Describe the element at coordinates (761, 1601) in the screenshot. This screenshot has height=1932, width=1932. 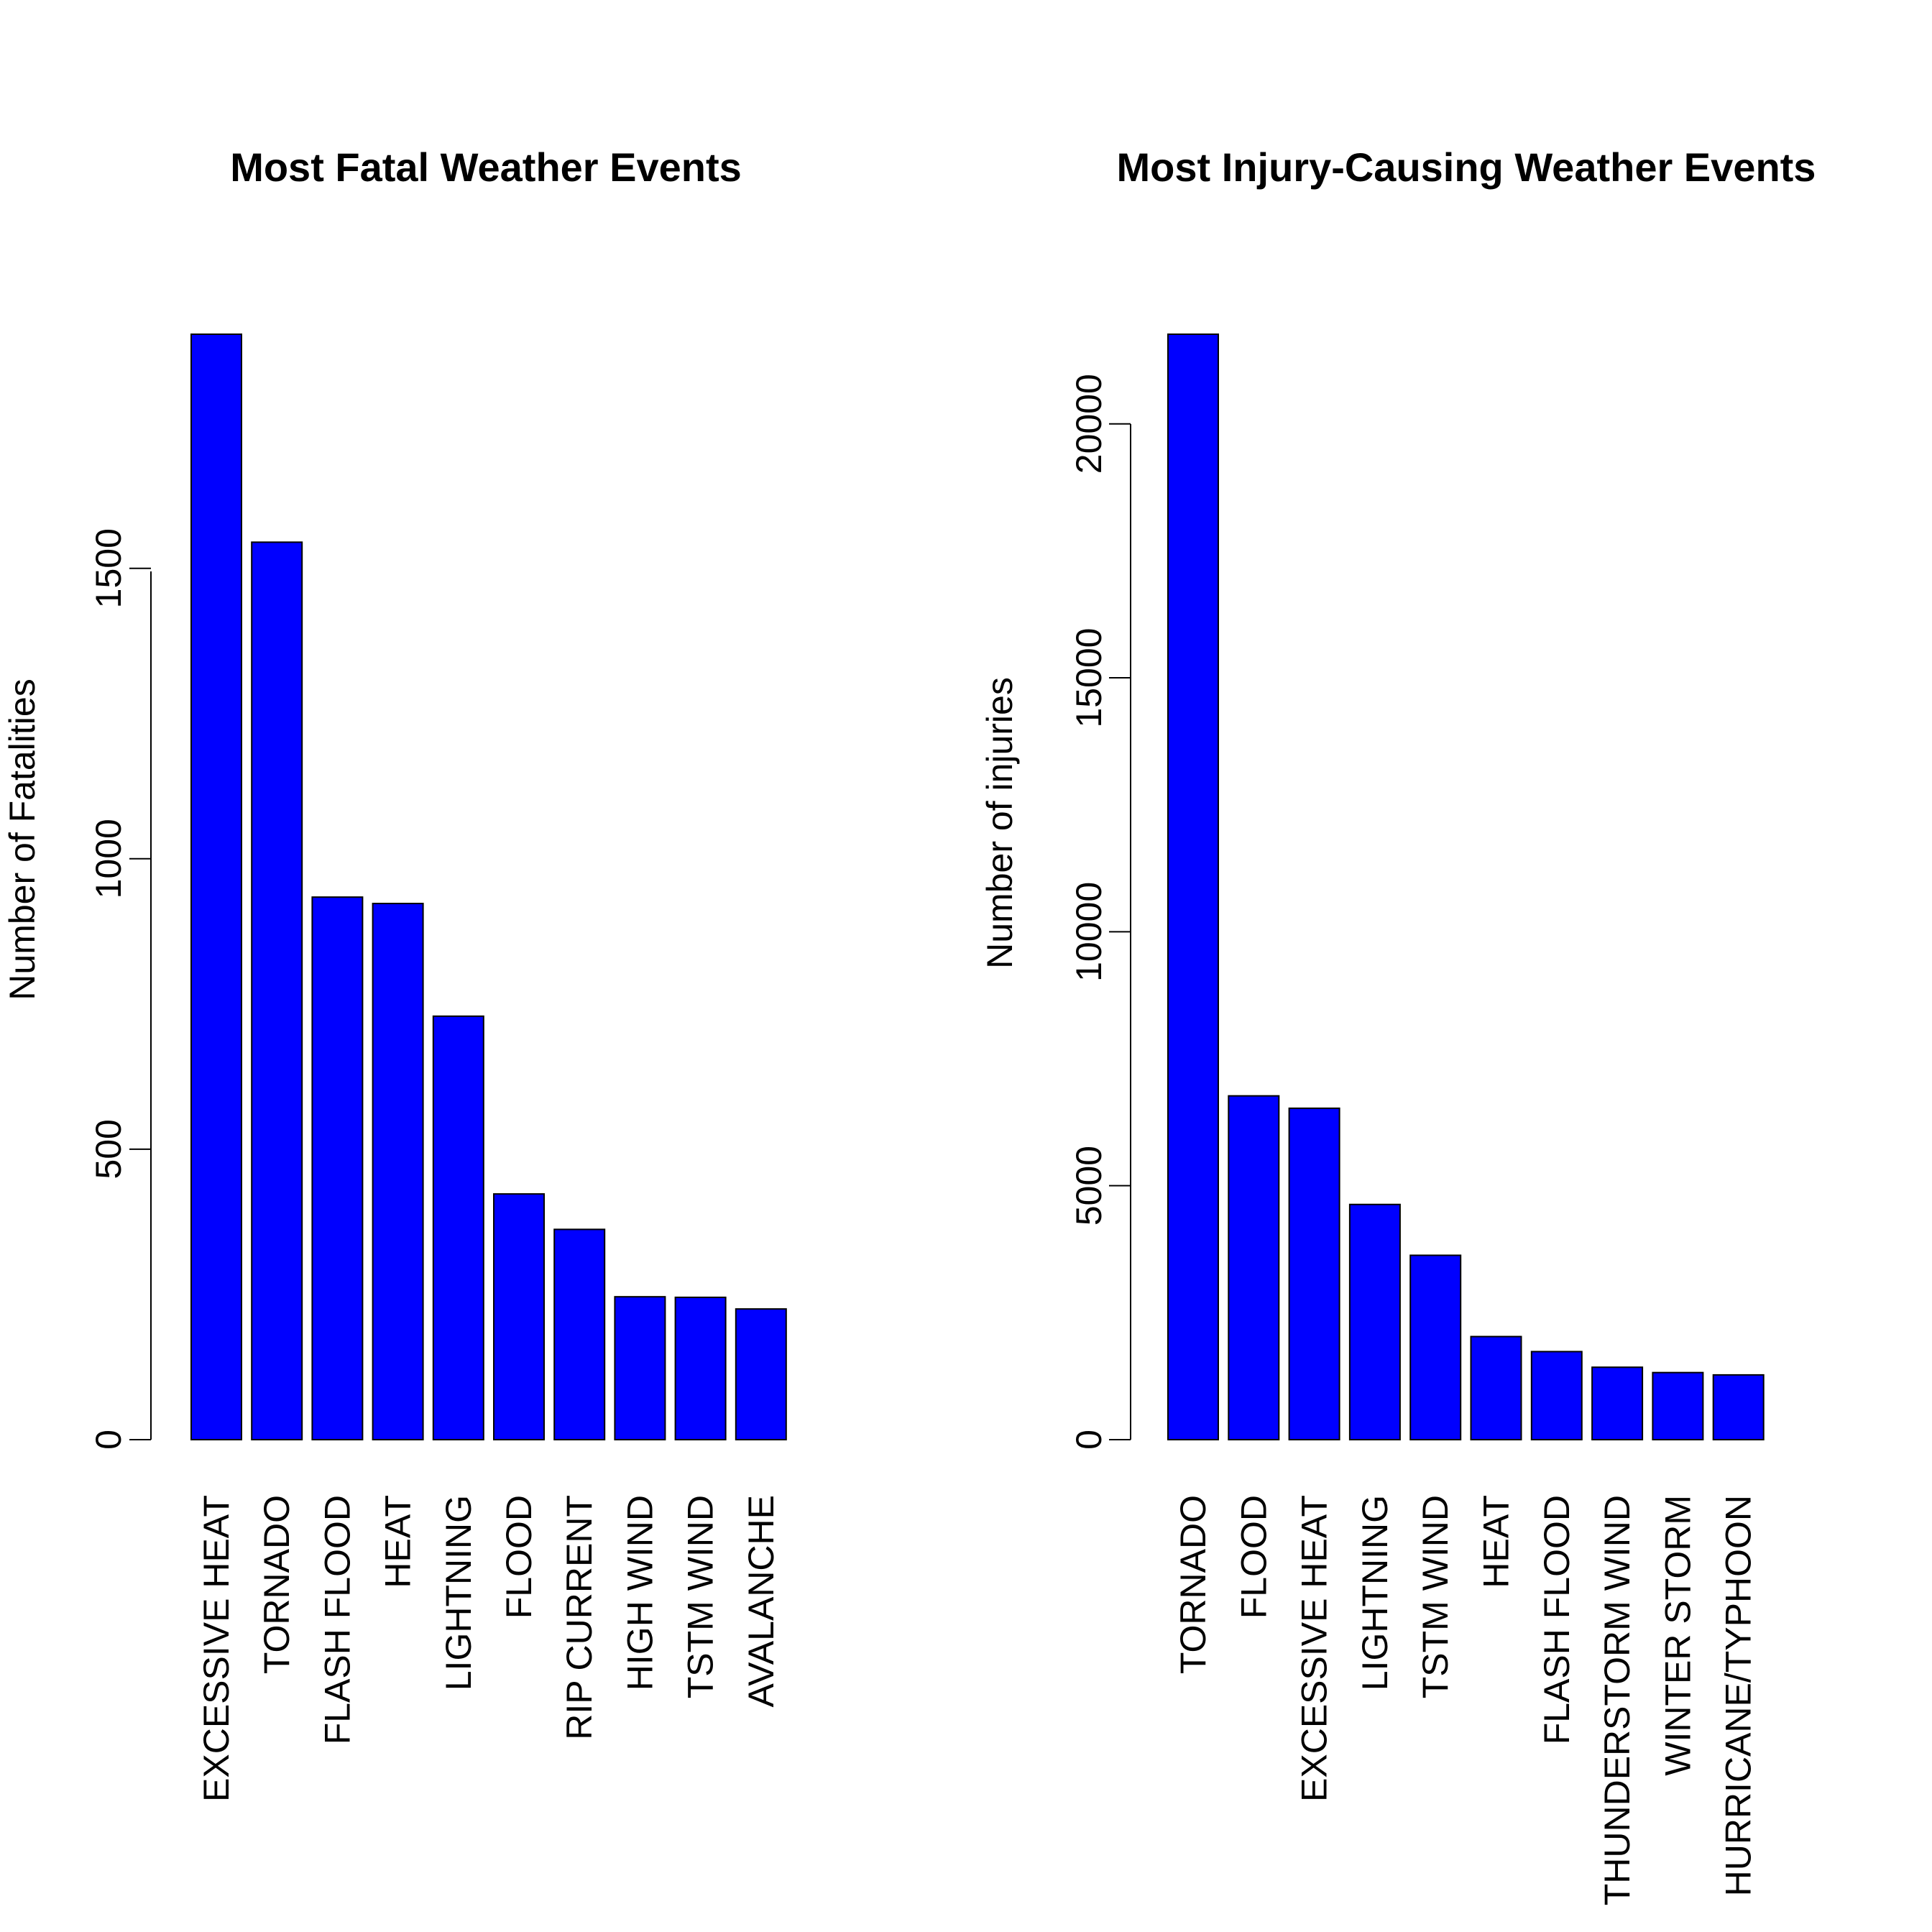
I see `fatalities-category-label: AVALANCHE` at that location.